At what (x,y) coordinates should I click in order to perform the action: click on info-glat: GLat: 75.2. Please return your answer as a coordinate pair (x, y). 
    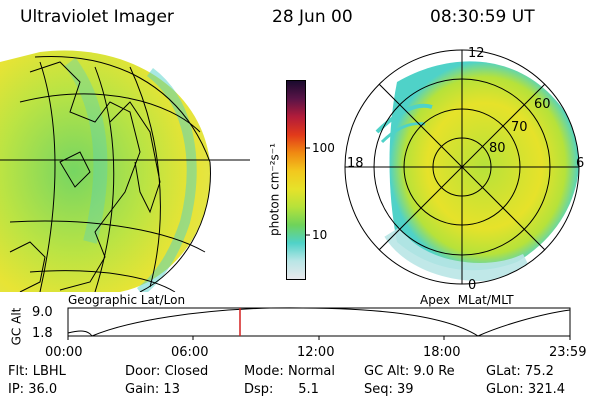
    Looking at the image, I should click on (520, 371).